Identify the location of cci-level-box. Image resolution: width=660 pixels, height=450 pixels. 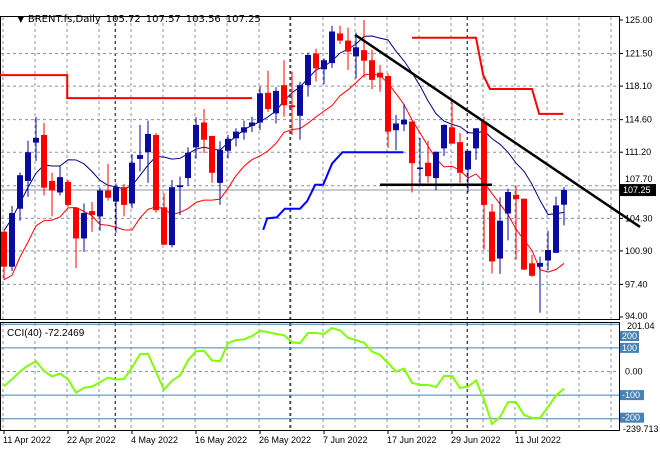
(632, 417).